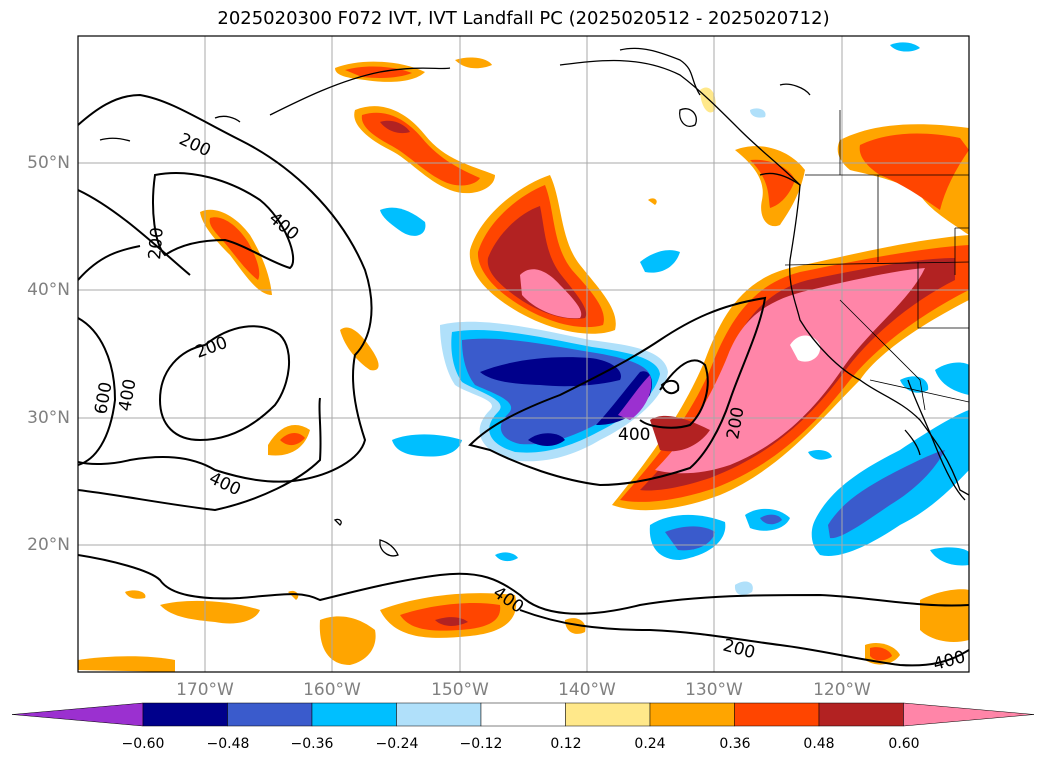 The width and height of the screenshot is (1047, 765). Describe the element at coordinates (48, 418) in the screenshot. I see `lat-label: 30°N` at that location.